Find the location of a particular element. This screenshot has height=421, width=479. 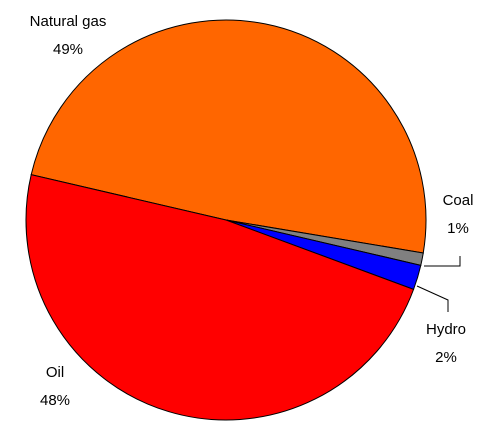

slice-label: Coal is located at coordinates (458, 200).